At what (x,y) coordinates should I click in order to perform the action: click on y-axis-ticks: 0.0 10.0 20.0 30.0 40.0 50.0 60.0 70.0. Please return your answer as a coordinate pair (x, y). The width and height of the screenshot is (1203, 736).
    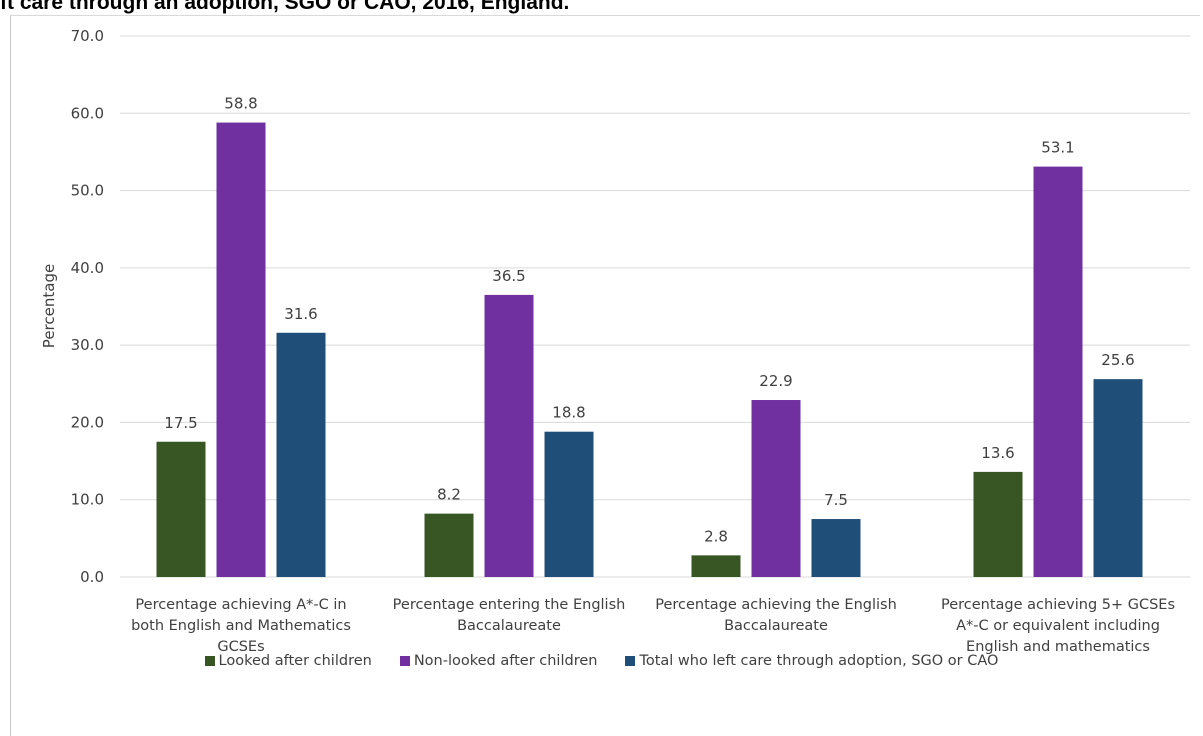
    Looking at the image, I should click on (87, 306).